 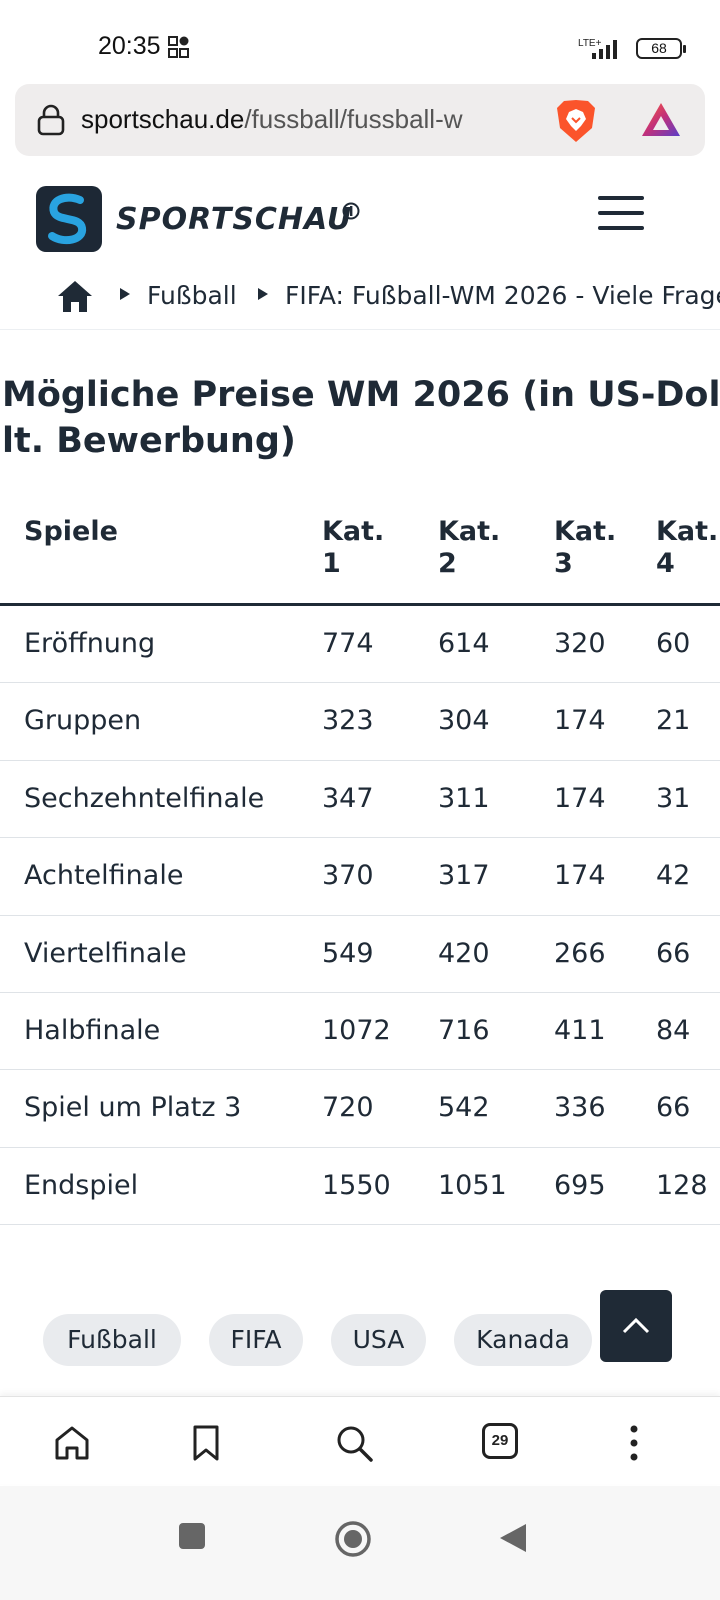 What do you see at coordinates (192, 295) in the screenshot?
I see `breadcrumb-item-fussball: Fußball` at bounding box center [192, 295].